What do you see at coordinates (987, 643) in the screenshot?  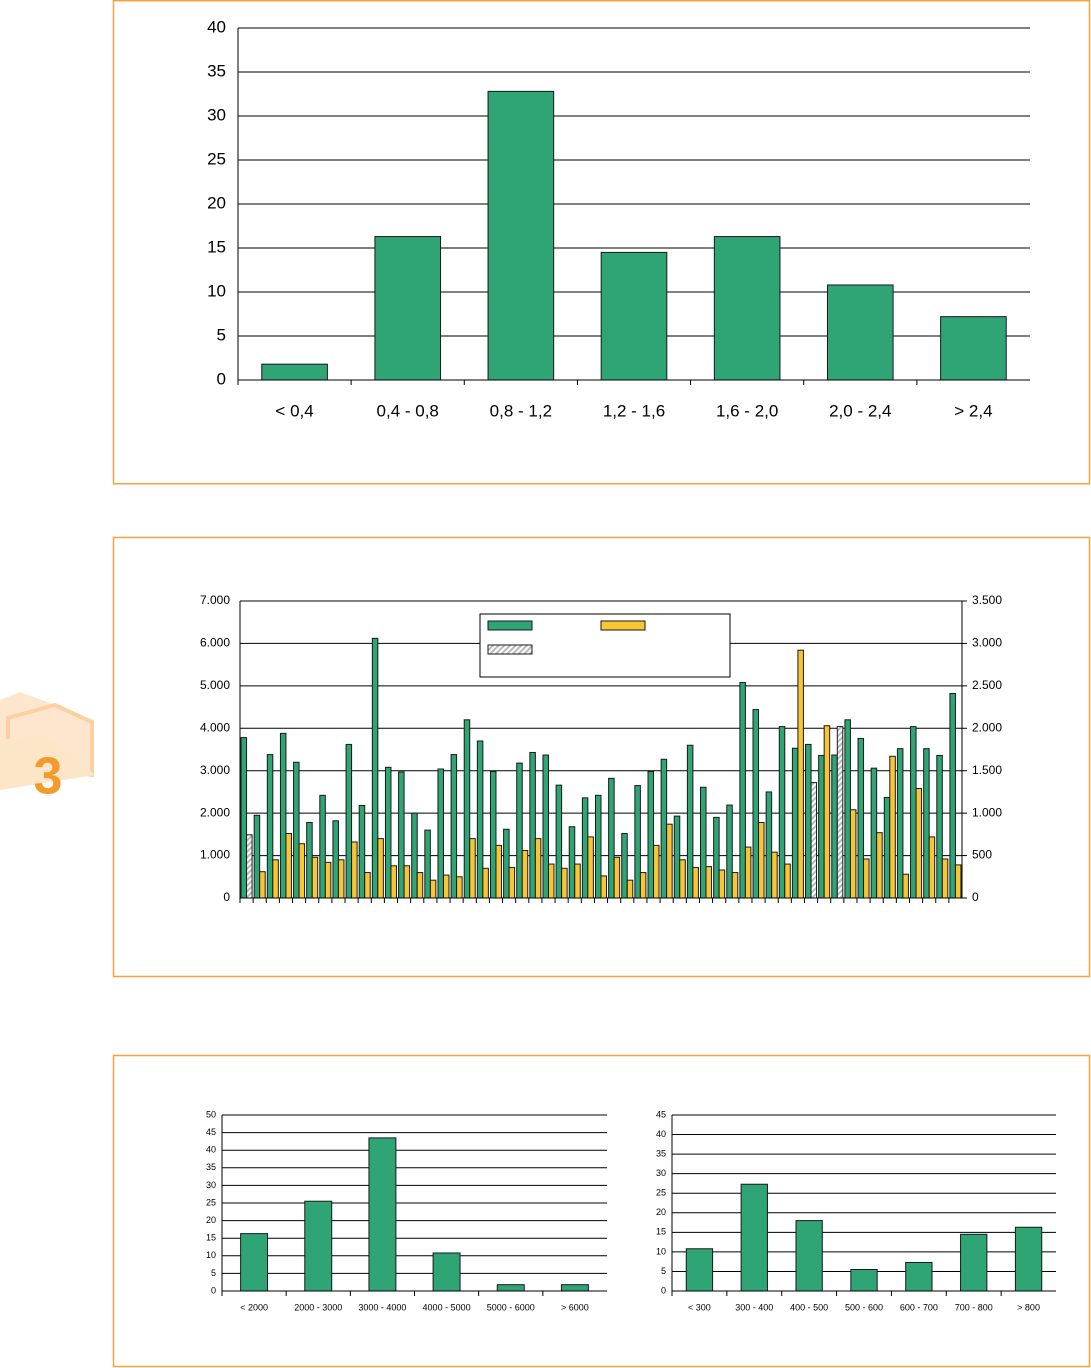 I see `y2-tick-label: 3.000` at bounding box center [987, 643].